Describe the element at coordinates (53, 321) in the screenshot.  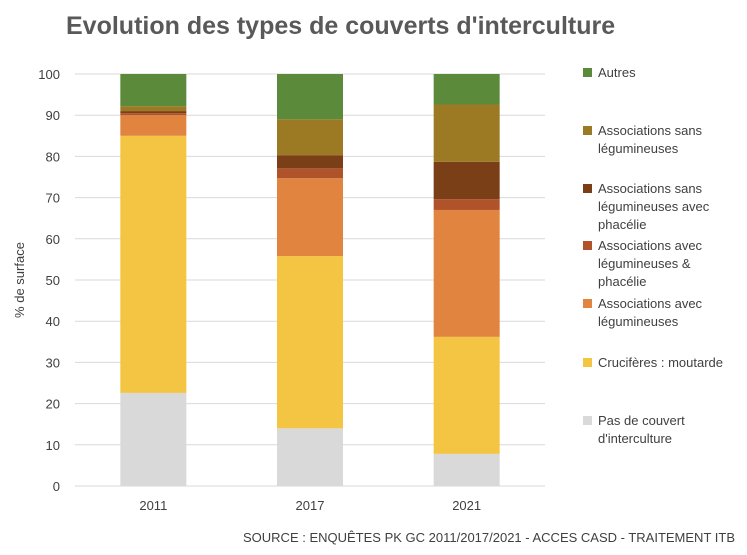
I see `y-tick-label: 40` at that location.